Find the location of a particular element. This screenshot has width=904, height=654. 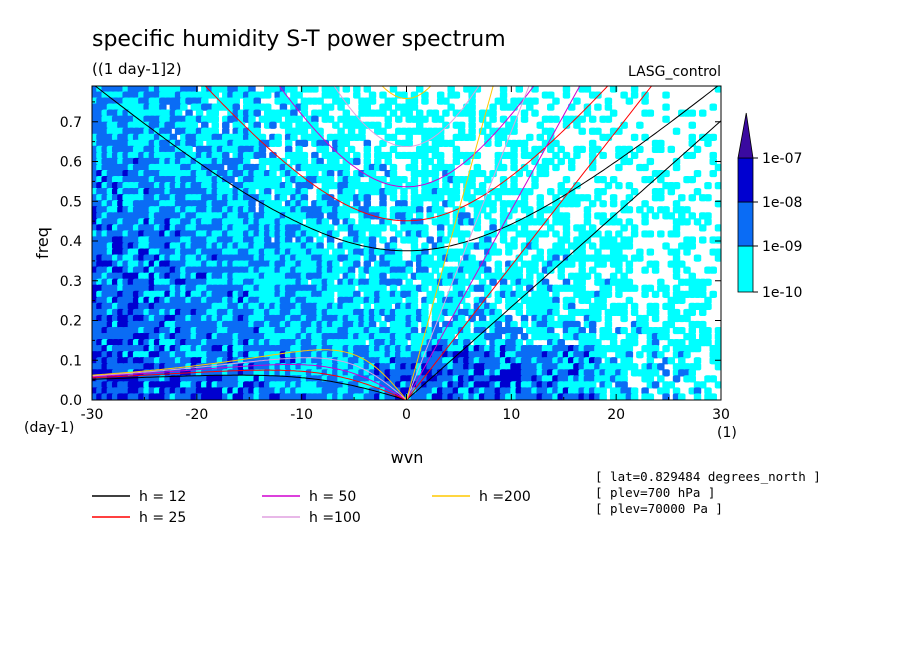

y-unit-label: (day-1) is located at coordinates (49, 428).